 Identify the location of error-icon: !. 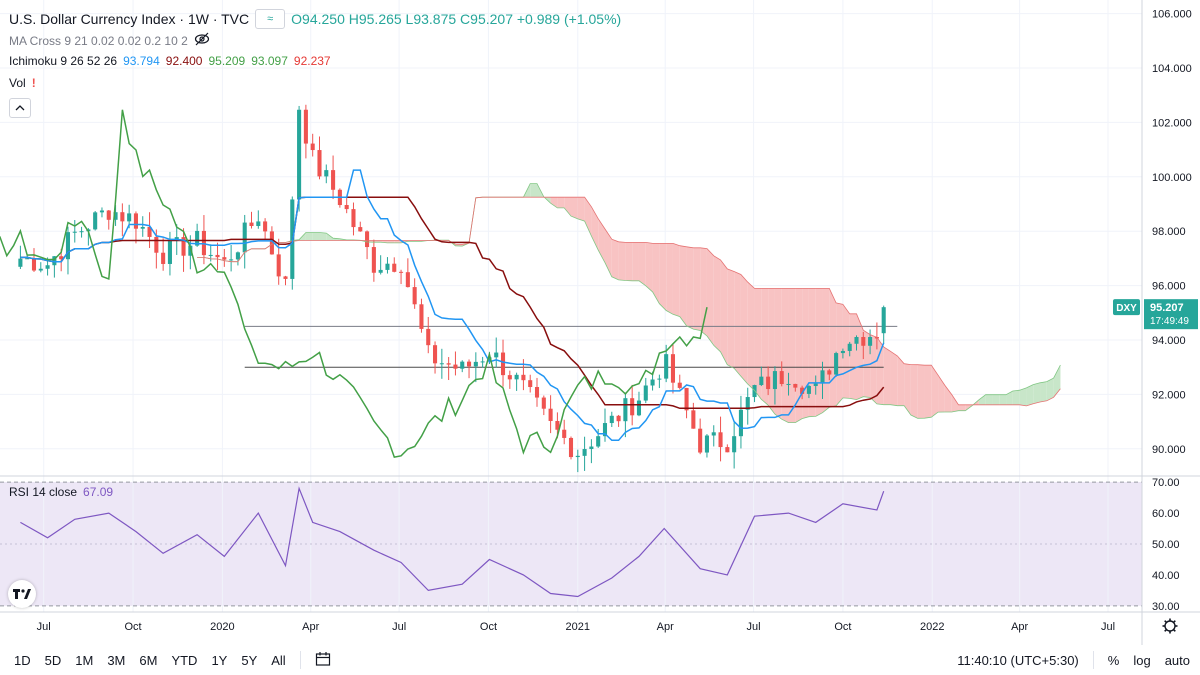
(33, 83).